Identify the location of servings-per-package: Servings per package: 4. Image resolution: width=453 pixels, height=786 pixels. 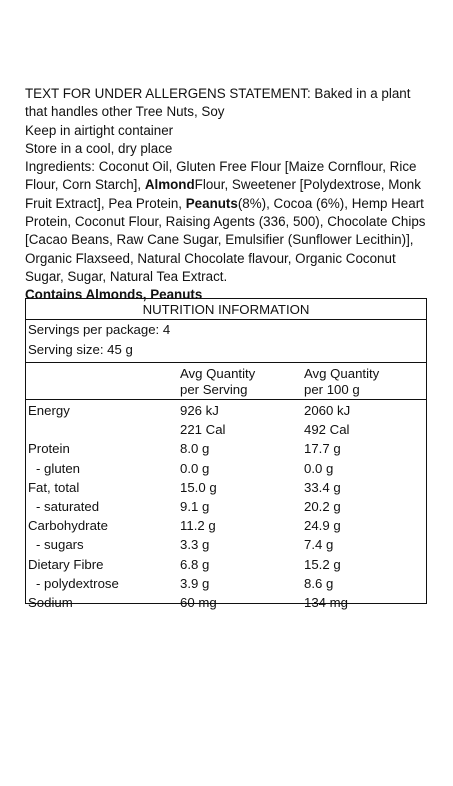
(99, 329).